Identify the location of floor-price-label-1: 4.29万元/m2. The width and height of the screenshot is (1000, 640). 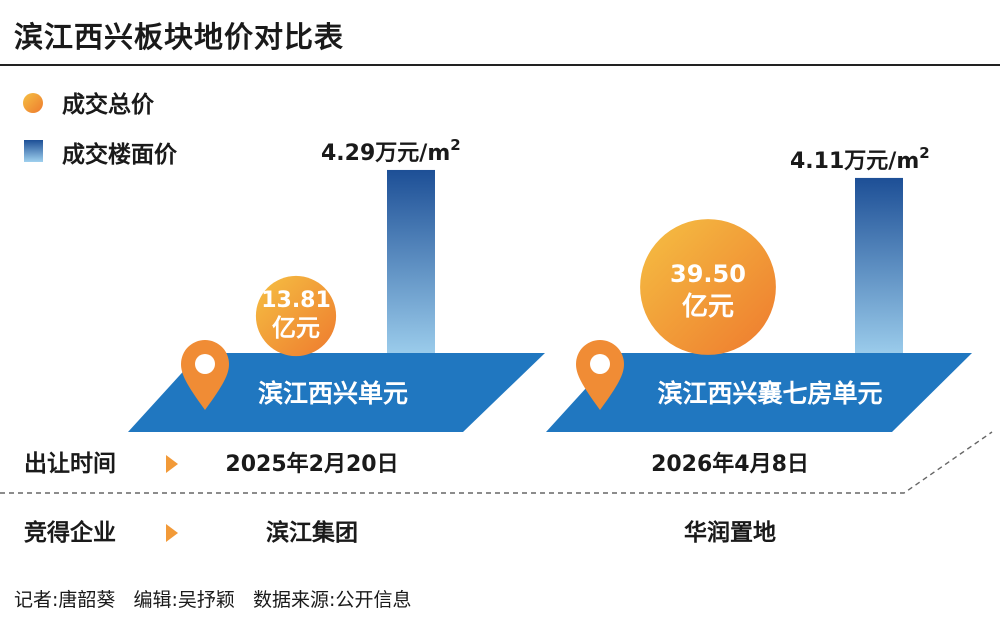
(391, 151).